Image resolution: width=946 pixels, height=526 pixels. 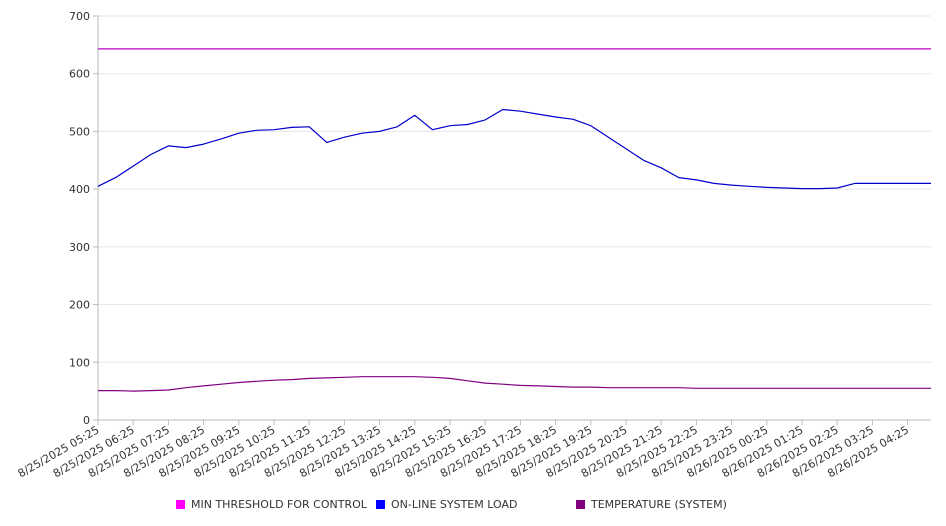 I want to click on y-tick-label: 300, so click(x=79, y=247).